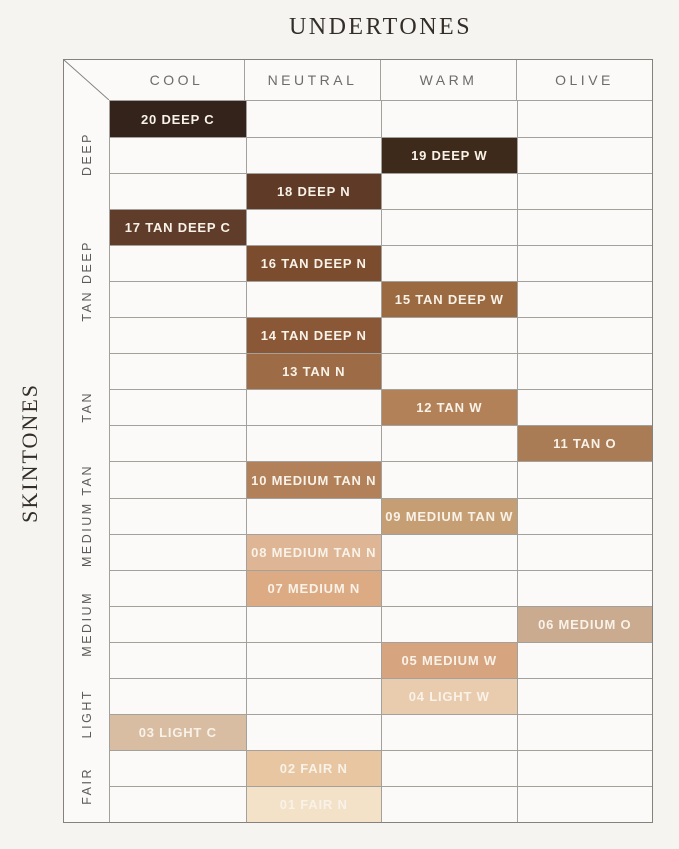 The height and width of the screenshot is (849, 679). I want to click on shade-swatch-label: 16 TAN DEEP N, so click(313, 264).